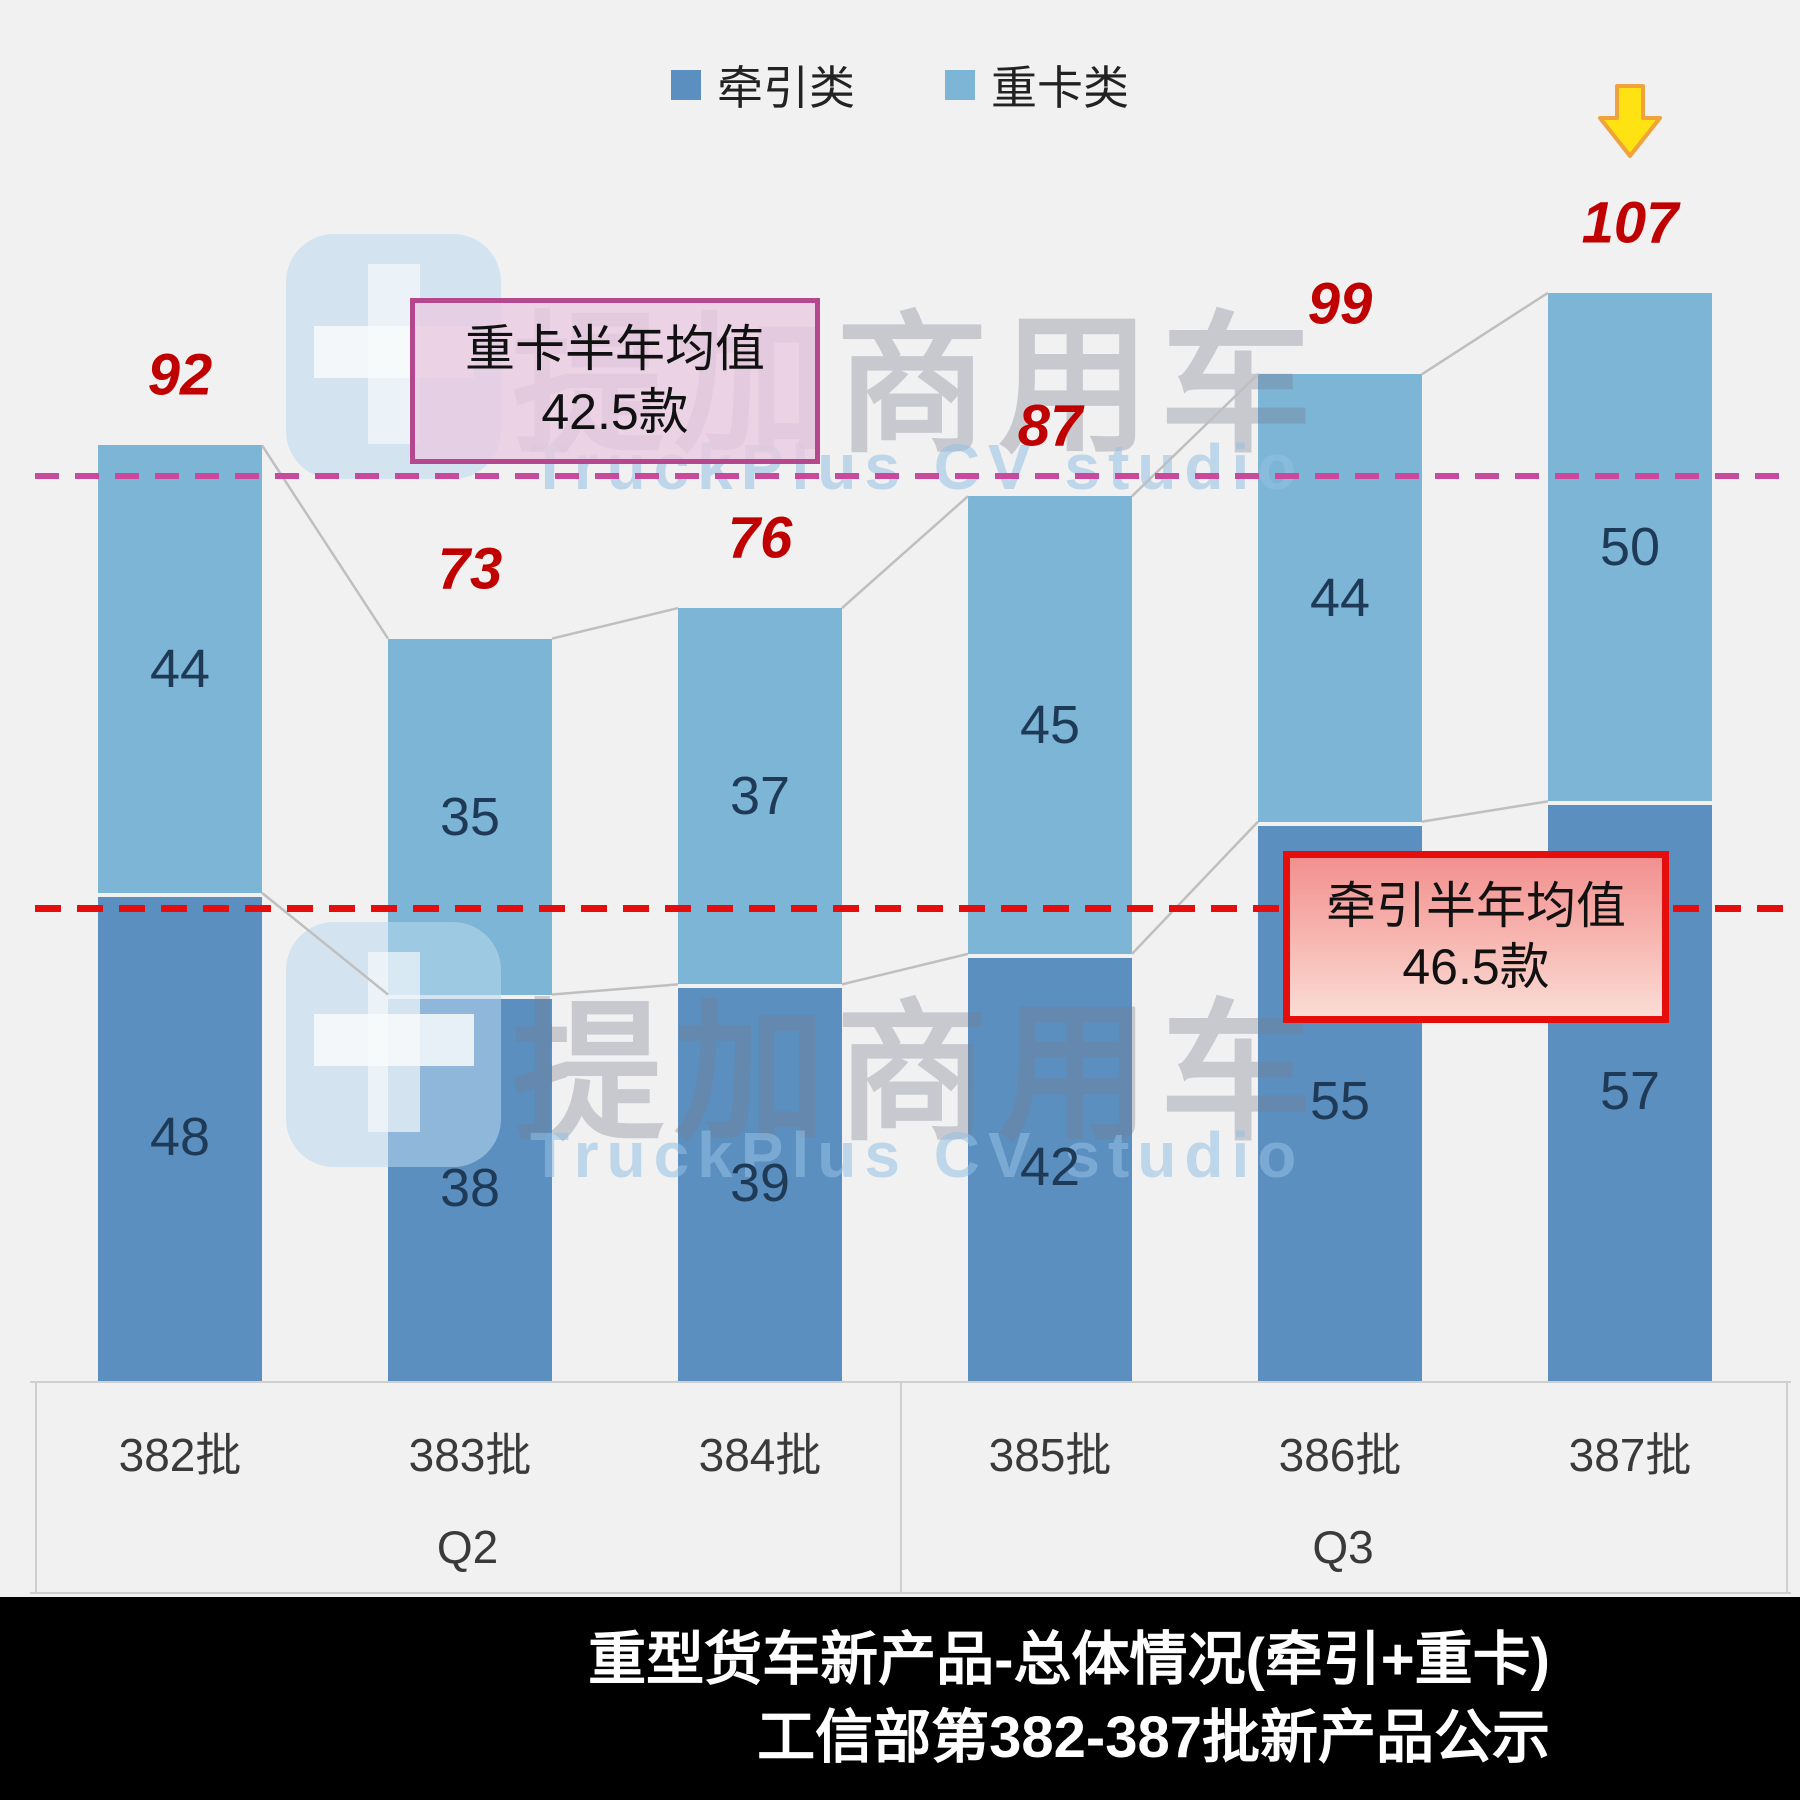  I want to click on x-axis-label: 387批, so click(1630, 1455).